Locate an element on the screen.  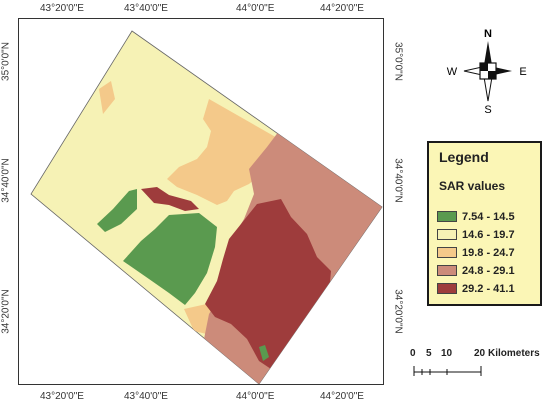
compass-s-label: S is located at coordinates (487, 110).